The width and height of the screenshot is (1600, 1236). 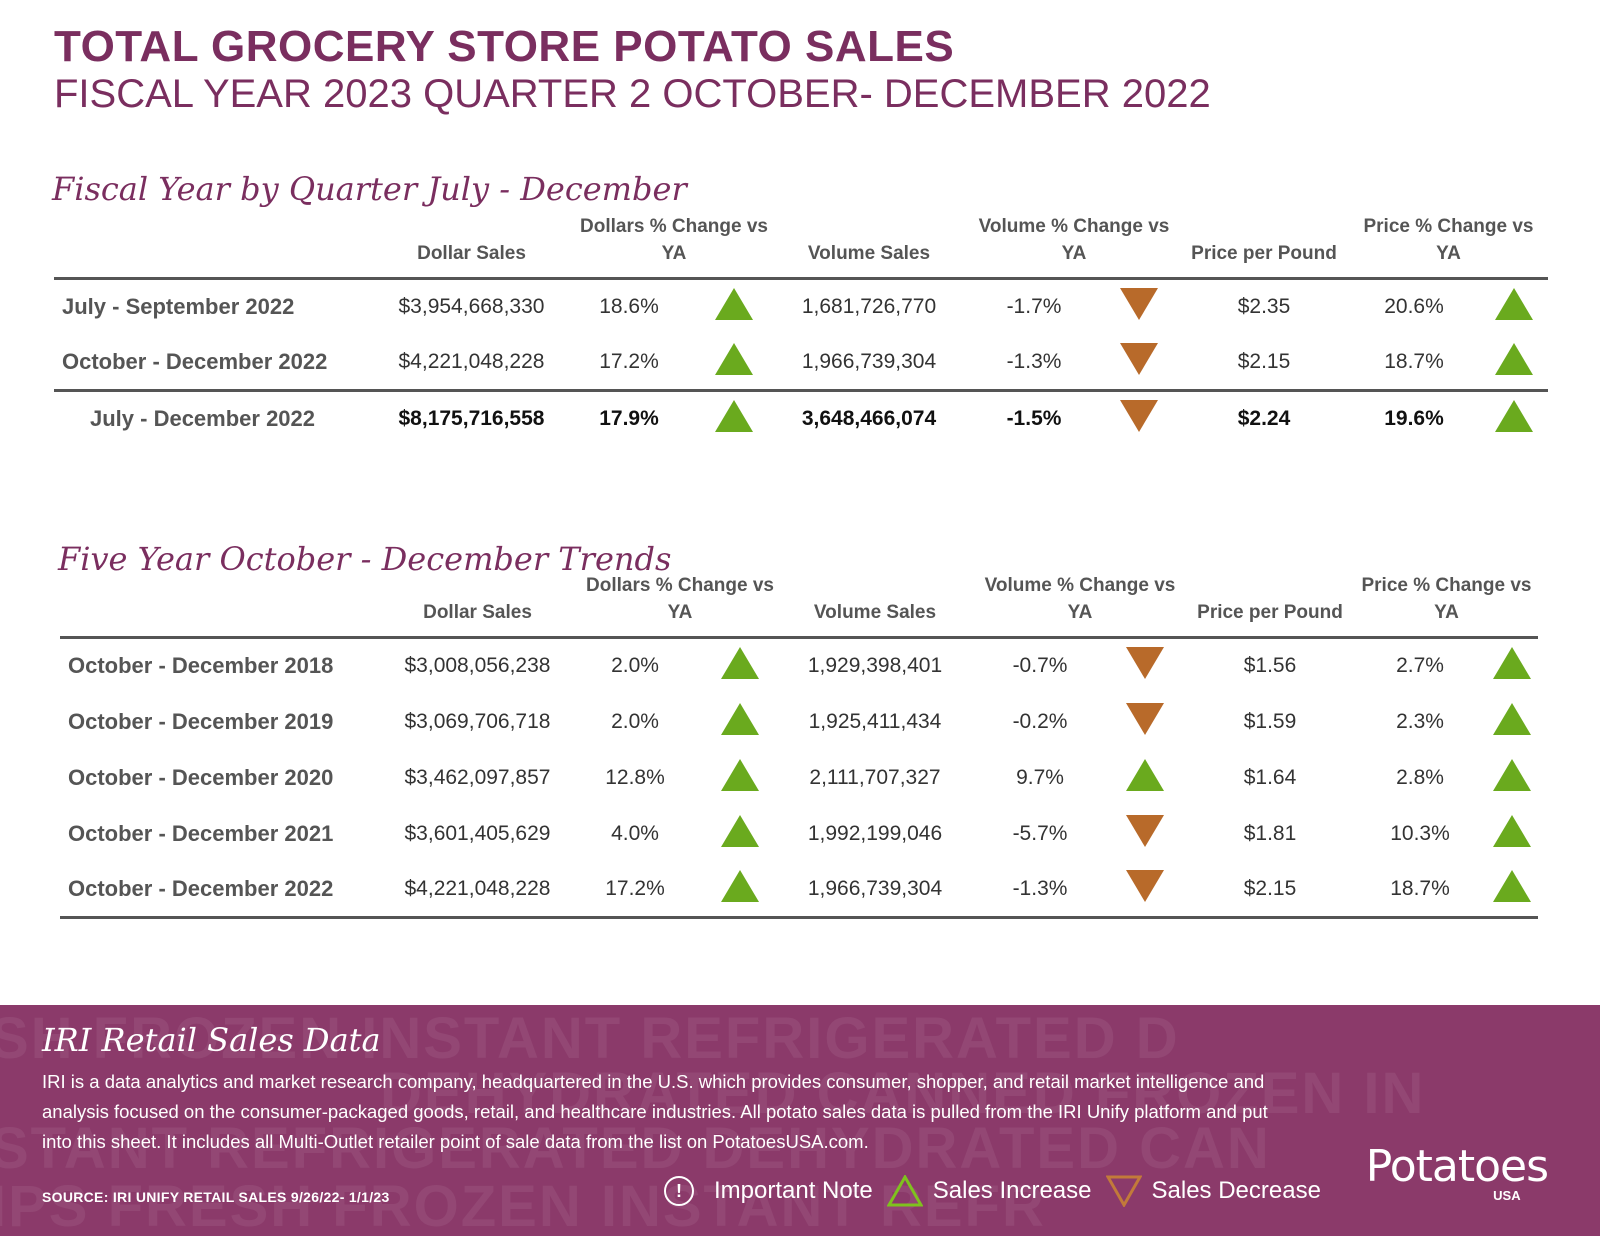 I want to click on row-label: October - December 2019, so click(x=201, y=721).